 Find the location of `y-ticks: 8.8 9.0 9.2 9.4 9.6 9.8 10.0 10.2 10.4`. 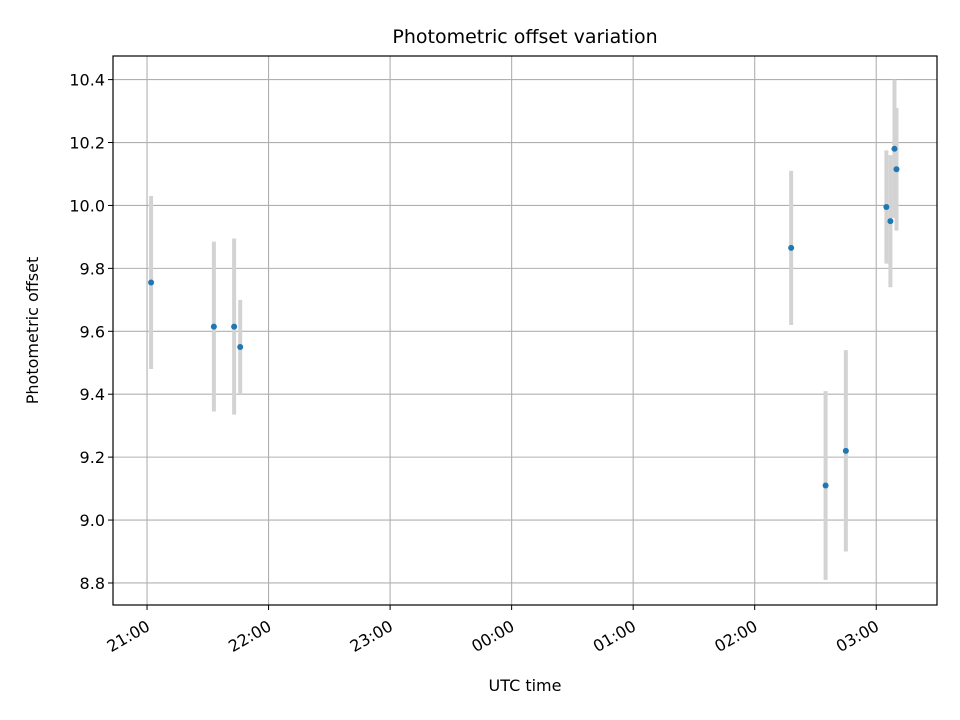

y-ticks: 8.8 9.0 9.2 9.4 9.6 9.8 10.0 10.2 10.4 is located at coordinates (91, 332).